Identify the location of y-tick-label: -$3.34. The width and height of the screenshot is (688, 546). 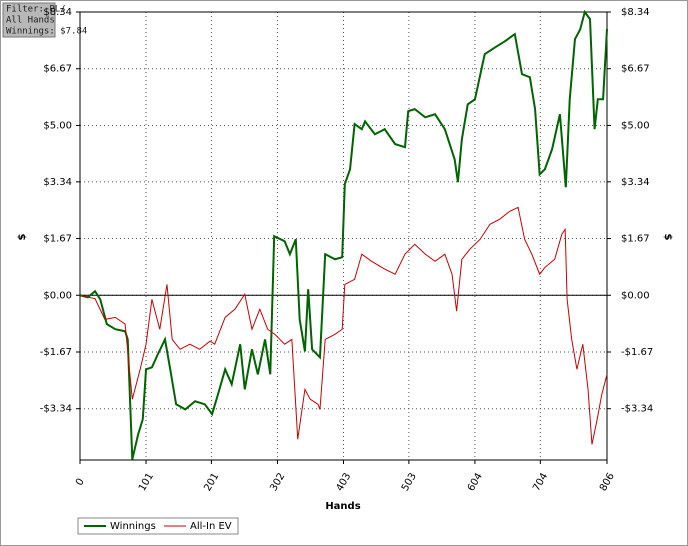
(56, 409).